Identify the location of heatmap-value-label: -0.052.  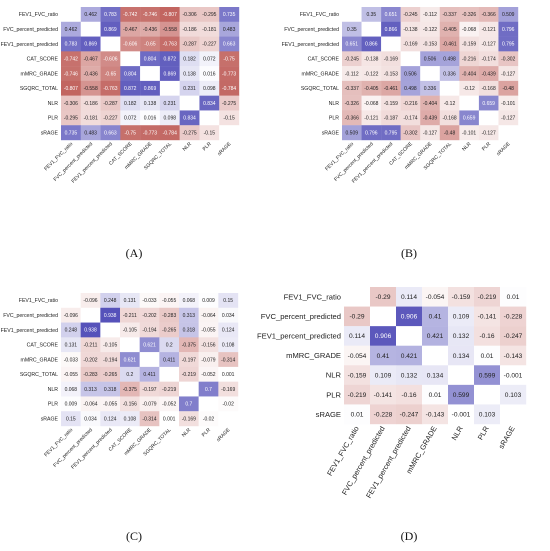
(169, 405).